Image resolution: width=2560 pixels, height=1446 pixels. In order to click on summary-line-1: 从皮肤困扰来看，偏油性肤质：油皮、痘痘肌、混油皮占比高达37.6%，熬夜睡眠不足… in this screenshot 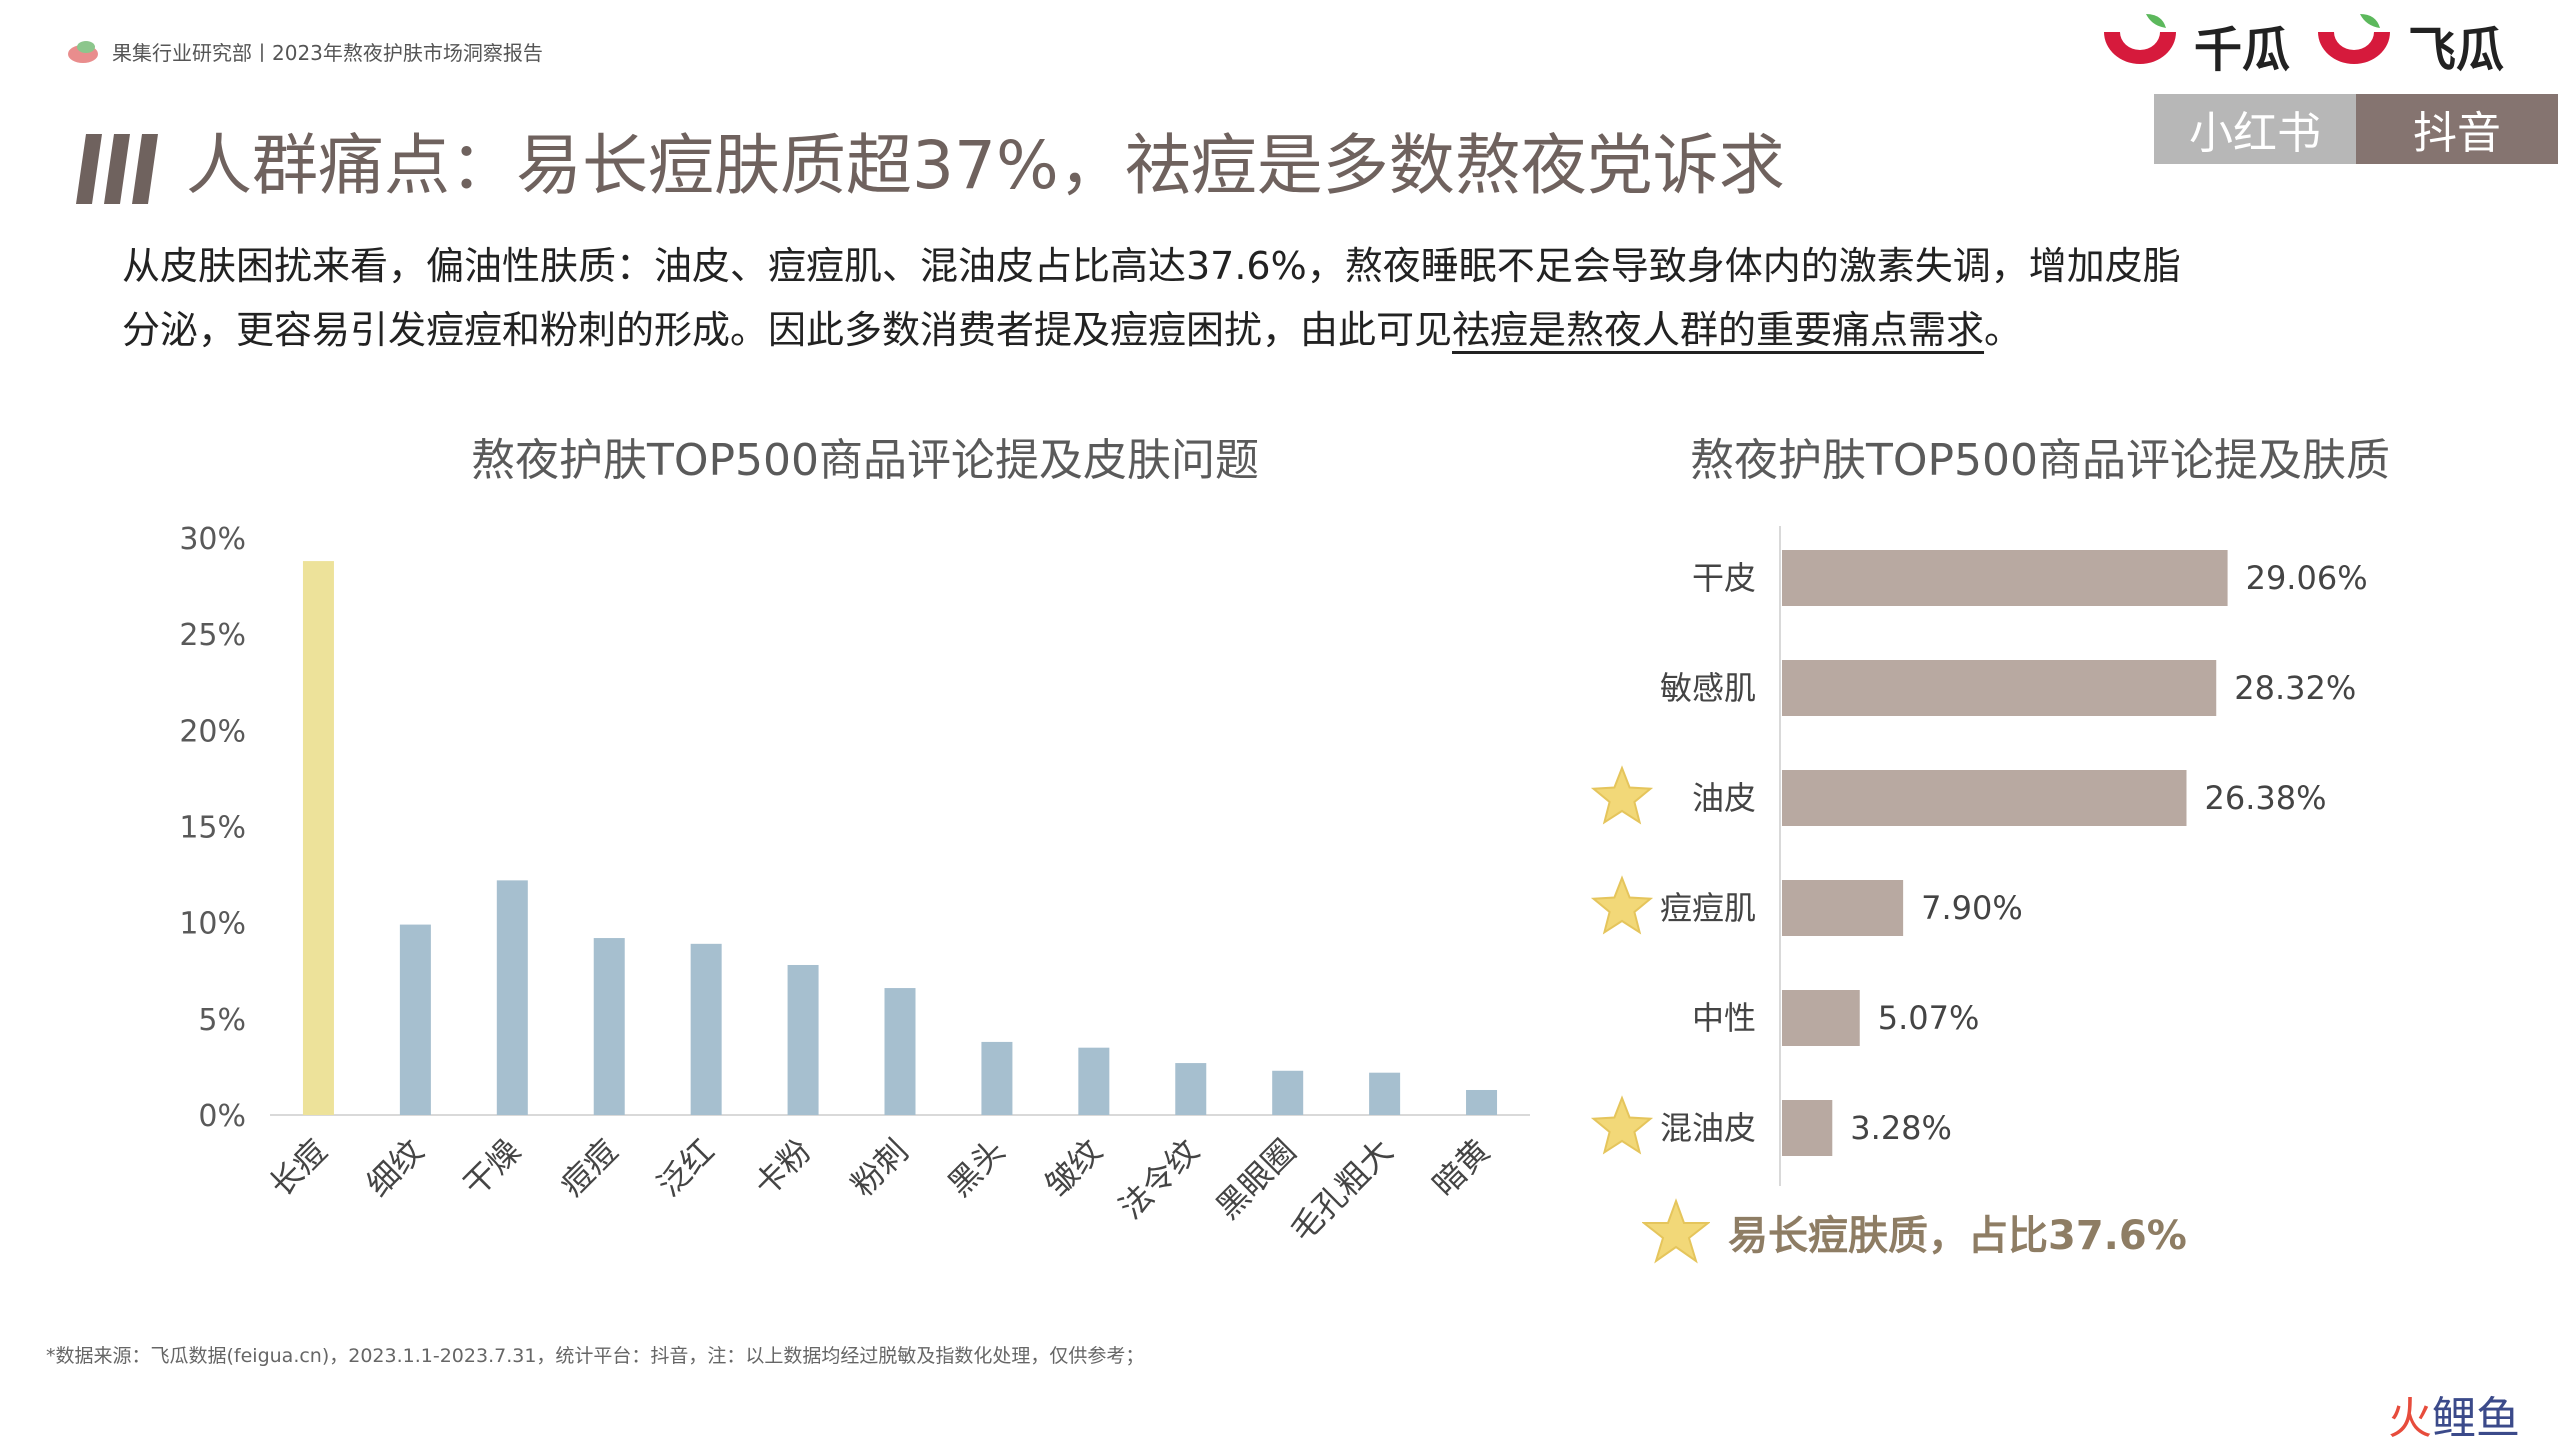, I will do `click(1151, 266)`.